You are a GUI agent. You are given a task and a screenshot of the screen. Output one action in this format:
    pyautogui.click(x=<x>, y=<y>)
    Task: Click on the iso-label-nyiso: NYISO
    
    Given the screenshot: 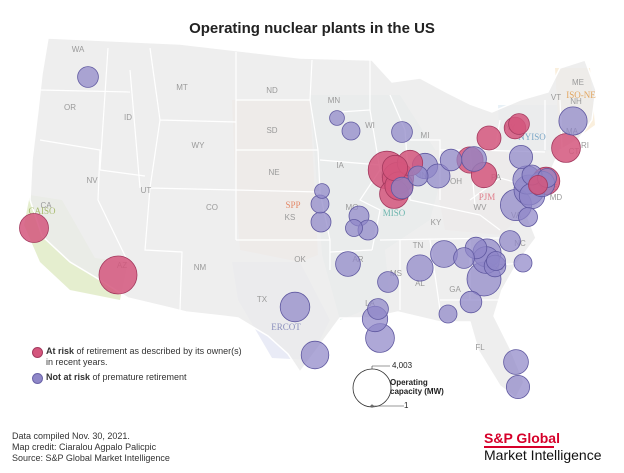 What is the action you would take?
    pyautogui.click(x=532, y=137)
    